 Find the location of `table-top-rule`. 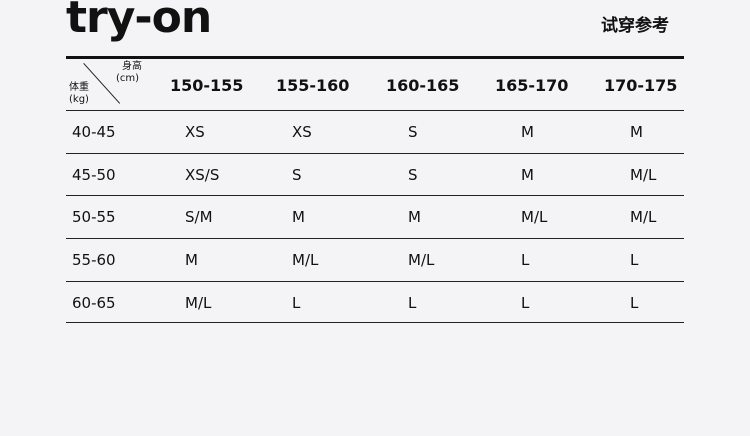

table-top-rule is located at coordinates (375, 57).